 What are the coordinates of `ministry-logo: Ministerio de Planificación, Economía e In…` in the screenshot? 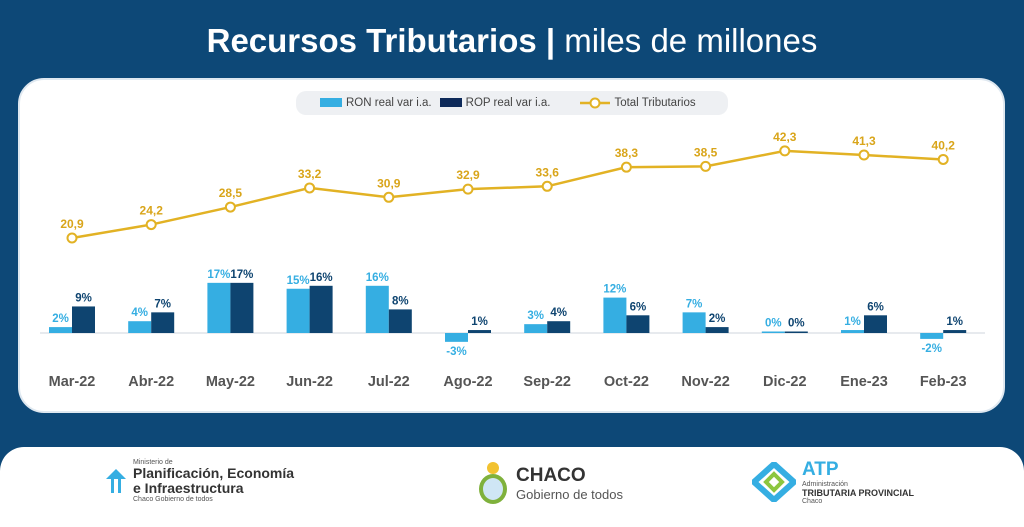 It's located at (199, 481).